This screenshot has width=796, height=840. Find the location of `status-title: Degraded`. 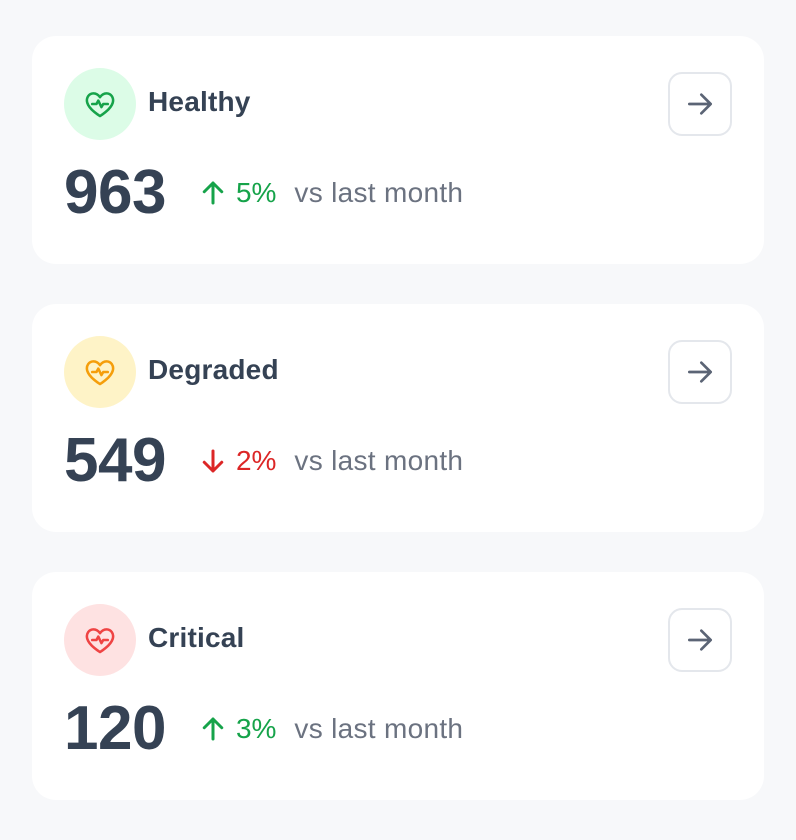

status-title: Degraded is located at coordinates (213, 369).